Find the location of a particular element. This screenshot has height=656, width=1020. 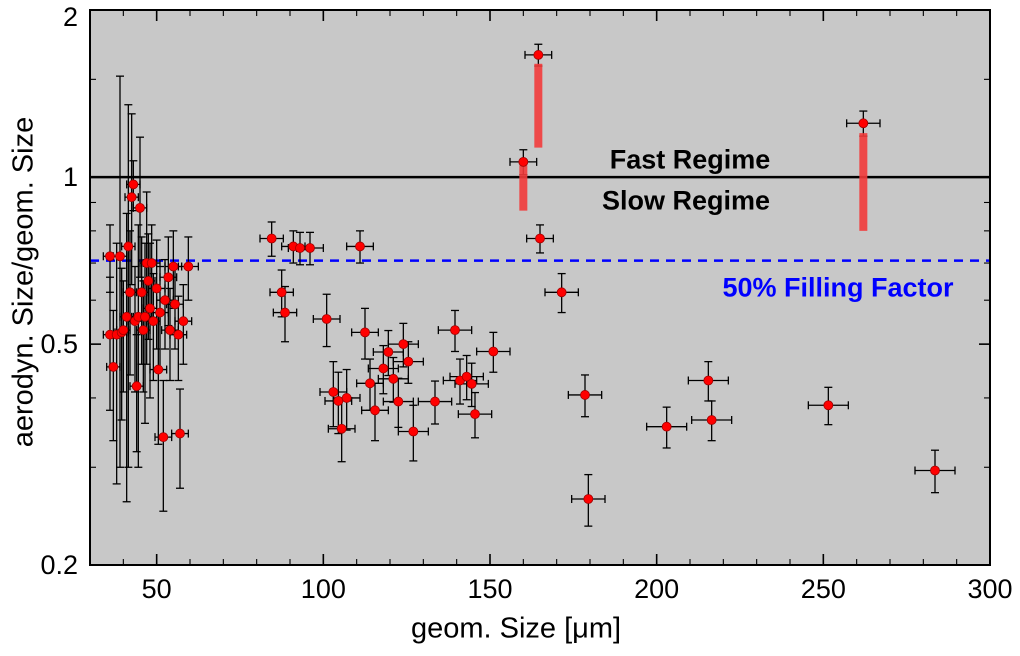

range-bars is located at coordinates (693, 147).